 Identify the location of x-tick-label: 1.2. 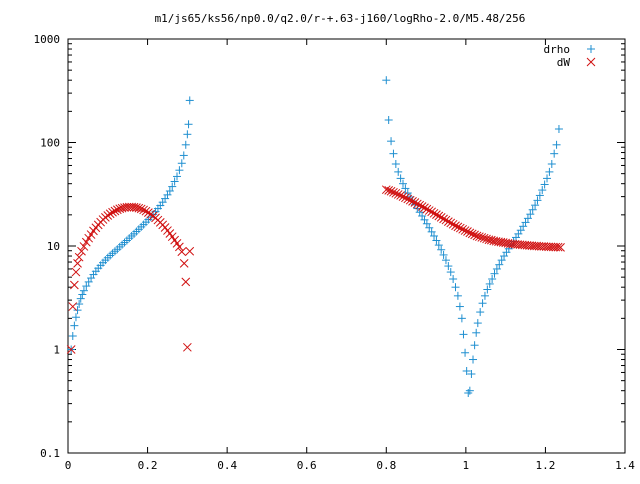
(545, 465).